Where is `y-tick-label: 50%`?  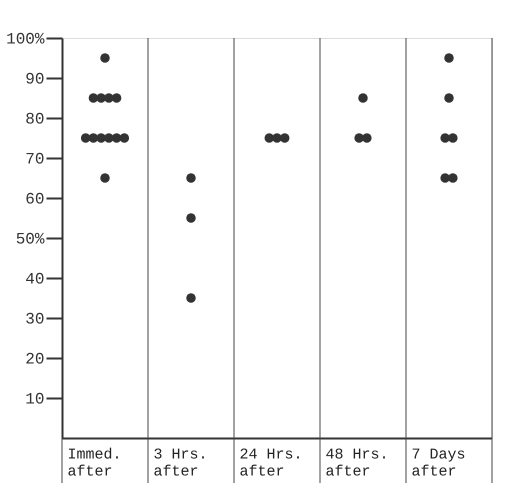 y-tick-label: 50% is located at coordinates (30, 239).